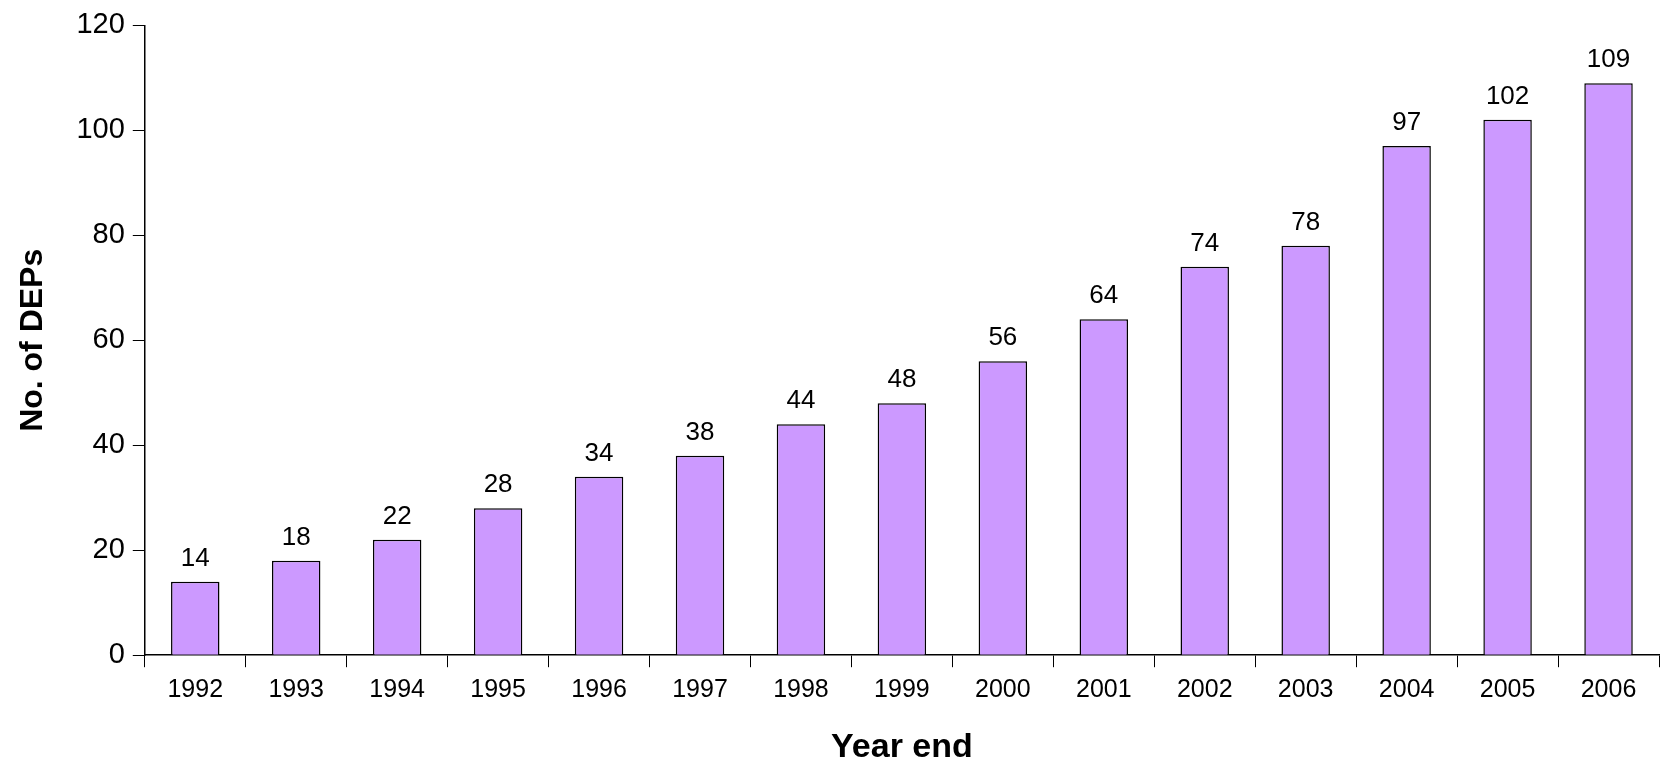 This screenshot has height=776, width=1667. Describe the element at coordinates (902, 378) in the screenshot. I see `data-label: 48` at that location.